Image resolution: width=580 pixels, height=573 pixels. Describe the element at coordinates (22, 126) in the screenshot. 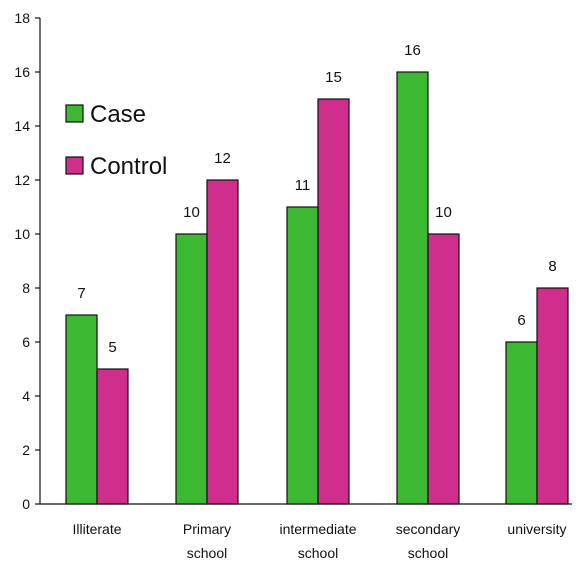

I see `y-tick-label: 14` at that location.